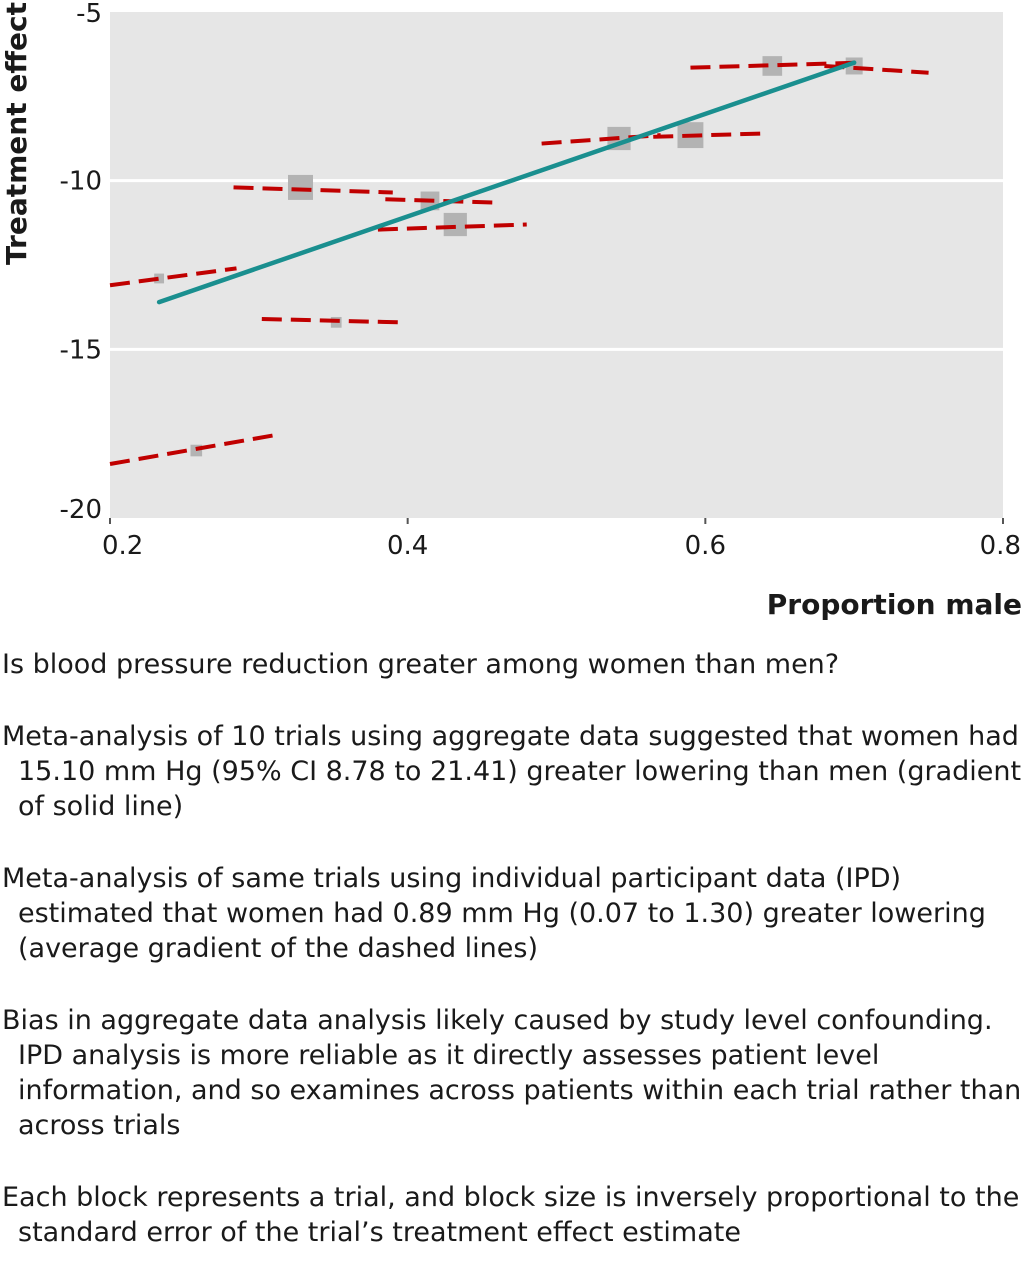  I want to click on y-tick-label-0: -5, so click(89, 14).